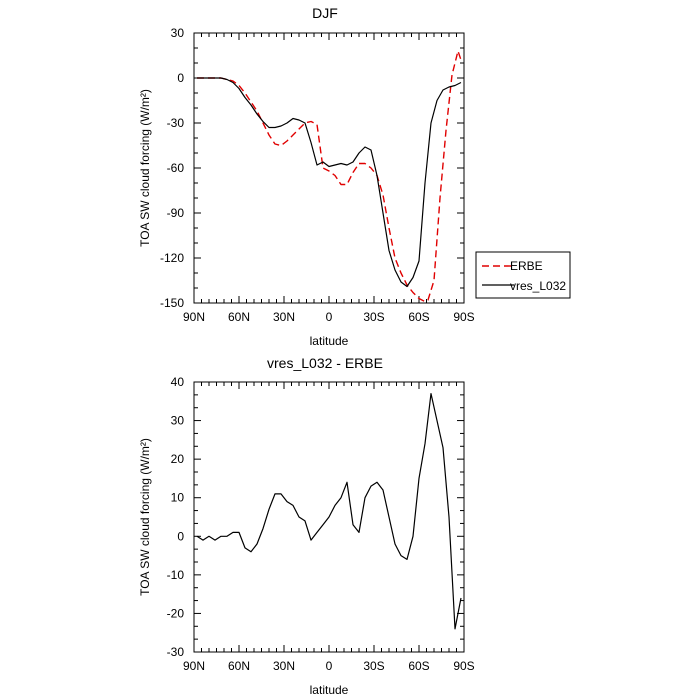 The image size is (700, 700). What do you see at coordinates (329, 690) in the screenshot?
I see `bottom-x-axis-label: latitude` at bounding box center [329, 690].